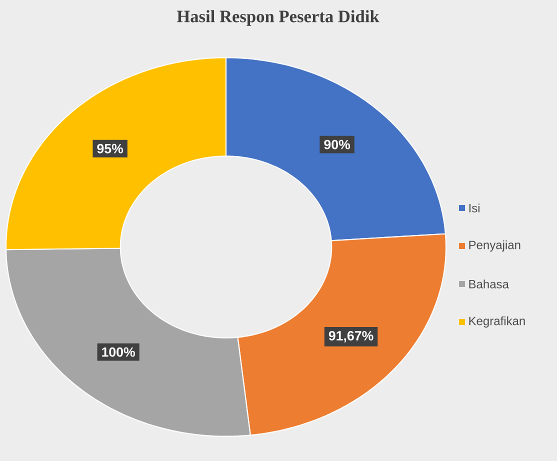 The width and height of the screenshot is (557, 461). What do you see at coordinates (110, 149) in the screenshot?
I see `data-label: 95%` at bounding box center [110, 149].